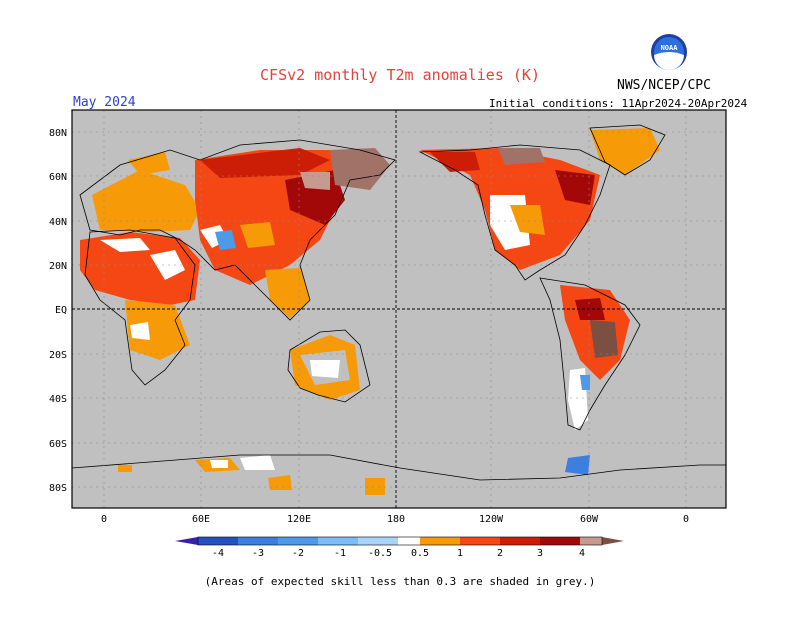 The width and height of the screenshot is (800, 618). I want to click on anomaly-region-australia, so click(325, 367).